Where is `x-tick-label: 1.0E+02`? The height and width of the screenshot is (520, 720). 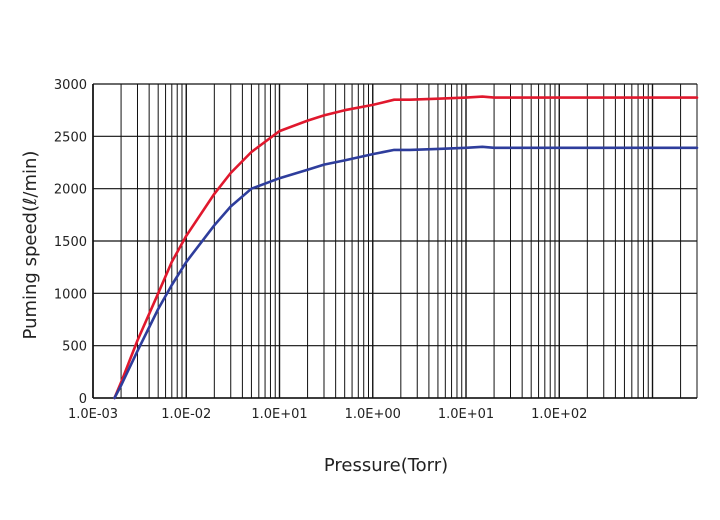 x-tick-label: 1.0E+02 is located at coordinates (559, 414).